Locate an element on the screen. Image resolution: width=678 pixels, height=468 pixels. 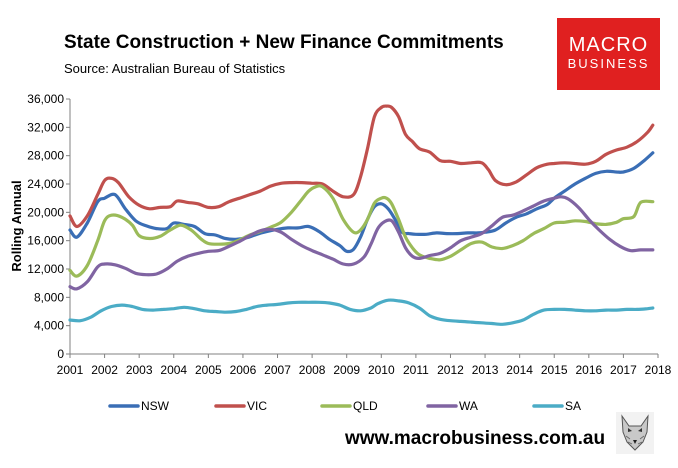
y-tick-label: 36,000 is located at coordinates (45, 99).